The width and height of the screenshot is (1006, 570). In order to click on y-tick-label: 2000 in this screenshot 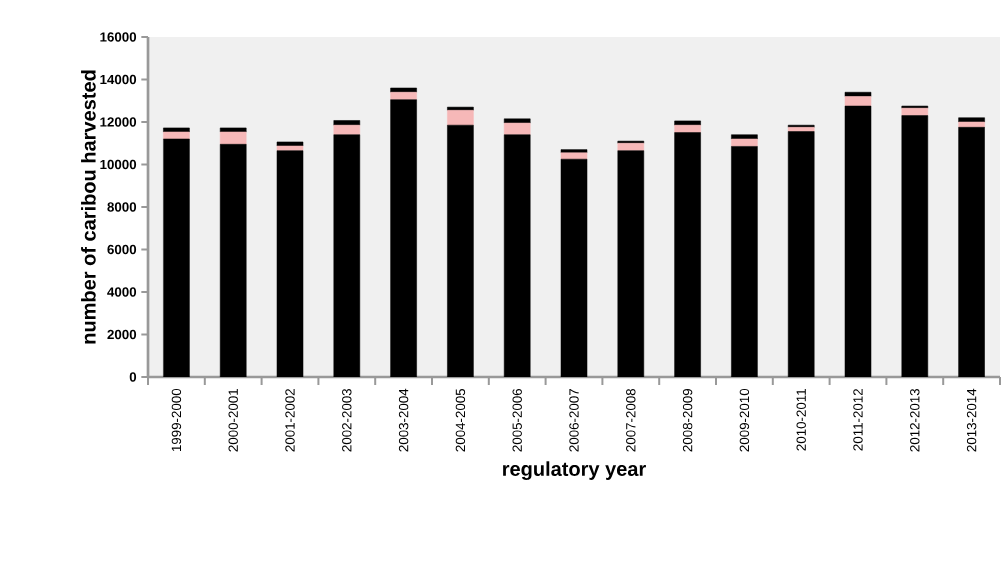, I will do `click(122, 334)`.